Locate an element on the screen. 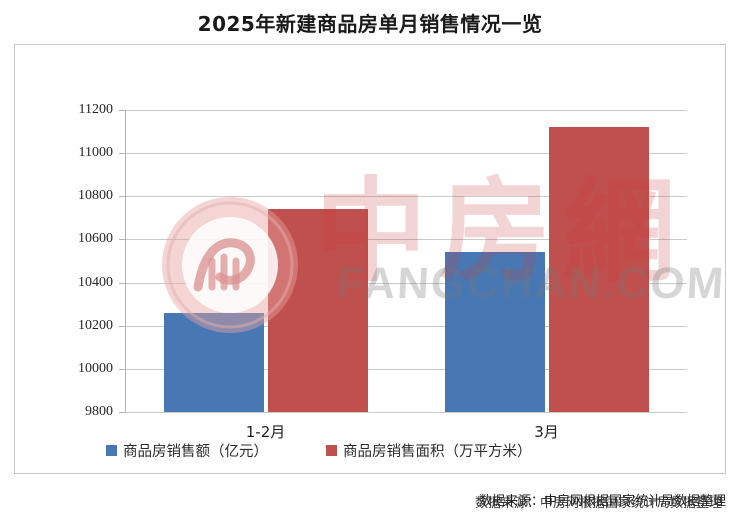  y-tick-label: 10200 is located at coordinates (95, 325).